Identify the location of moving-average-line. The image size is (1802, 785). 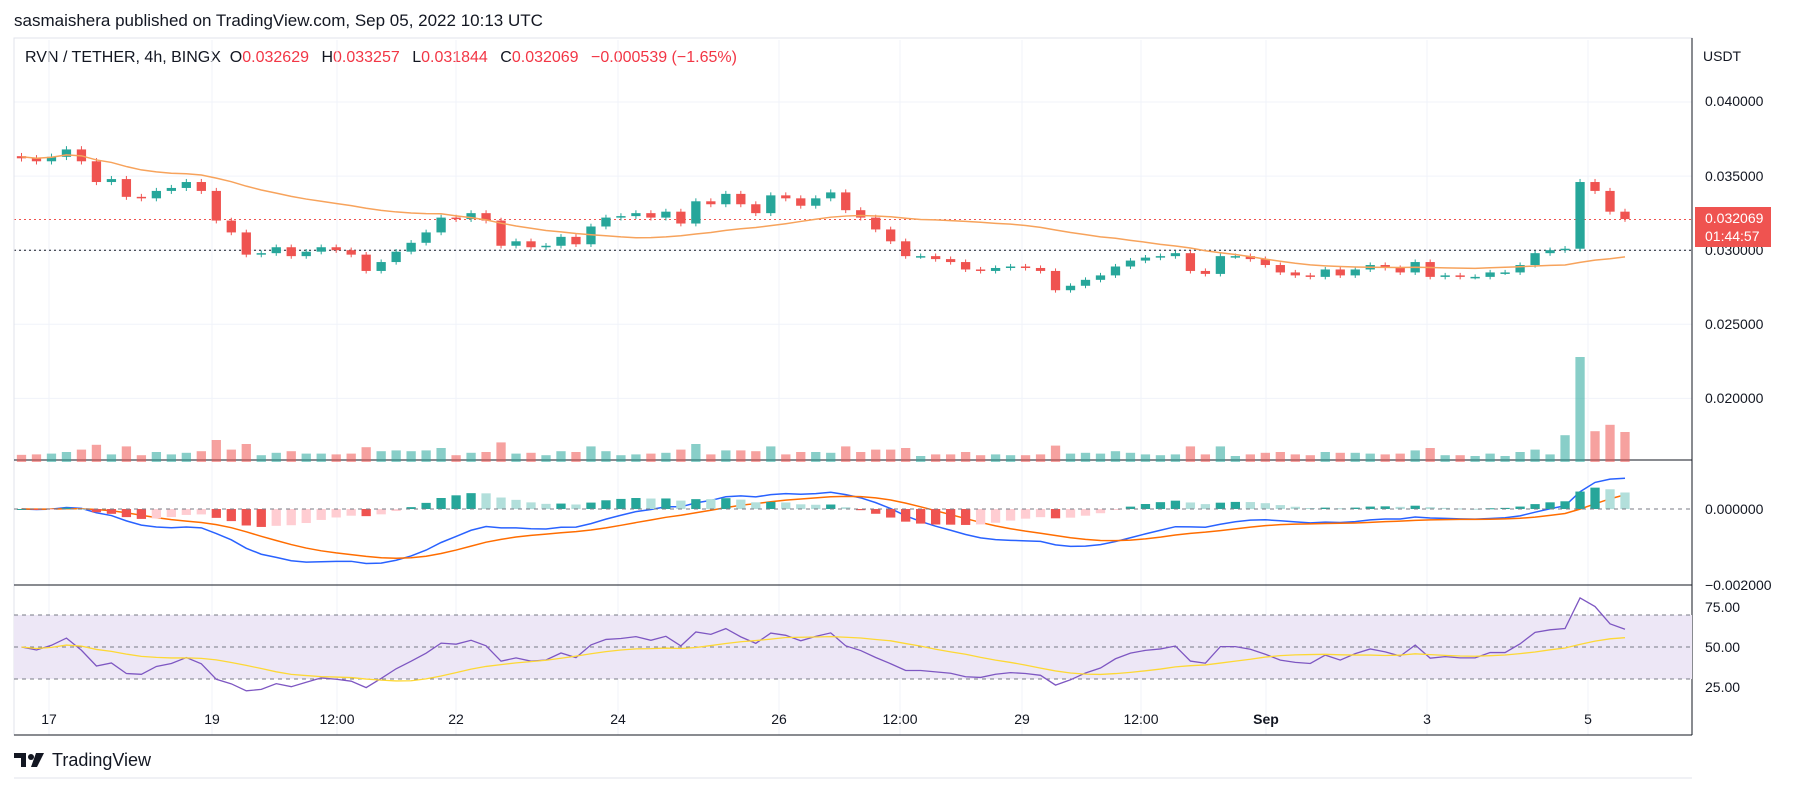
(823, 212).